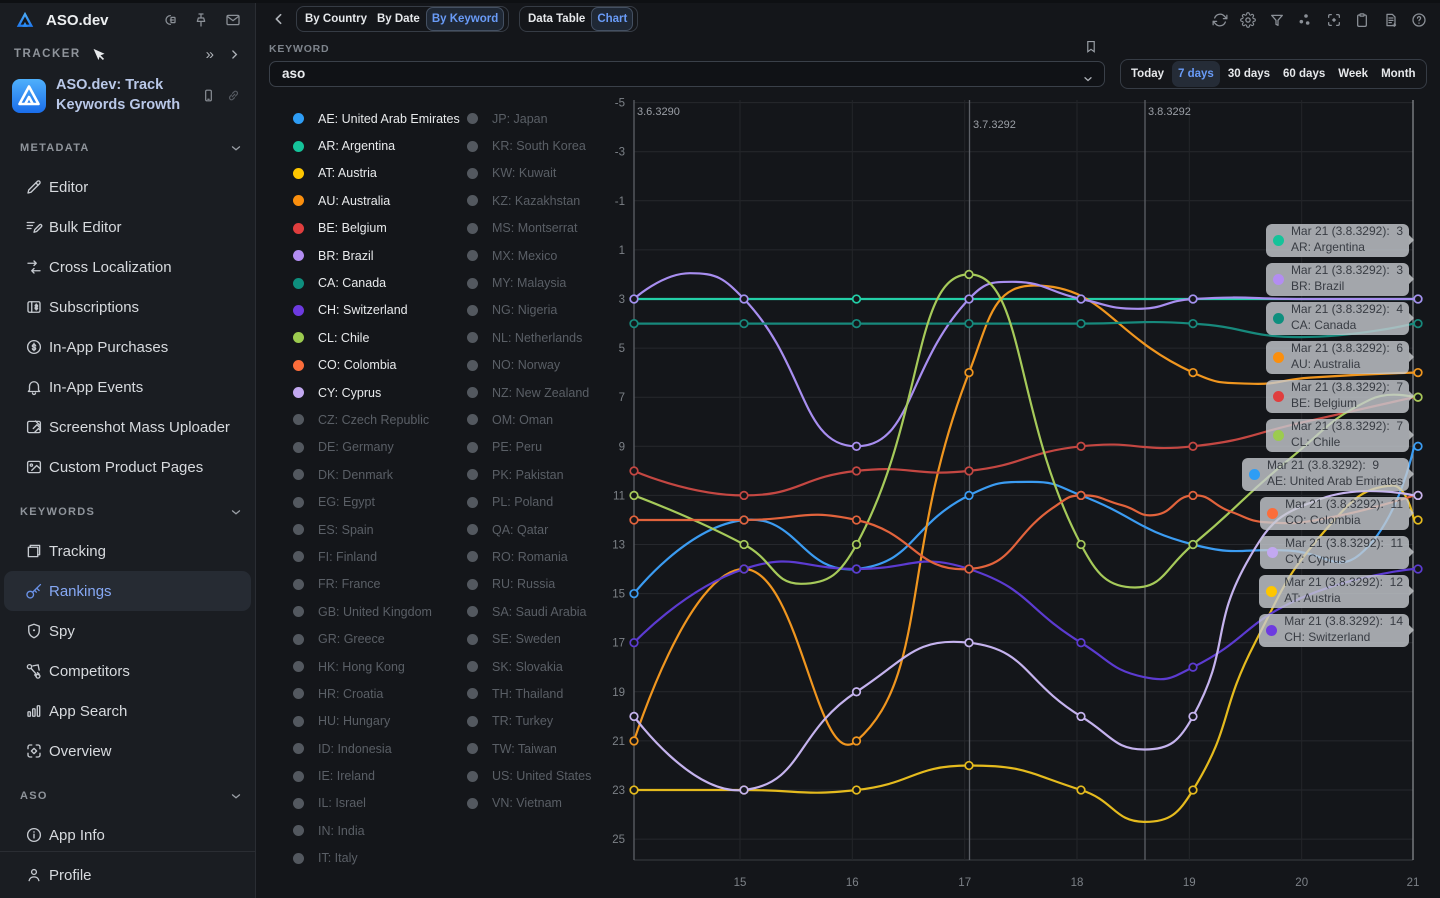 Image resolution: width=1440 pixels, height=898 pixels. Describe the element at coordinates (618, 791) in the screenshot. I see `svg-text: 23` at that location.